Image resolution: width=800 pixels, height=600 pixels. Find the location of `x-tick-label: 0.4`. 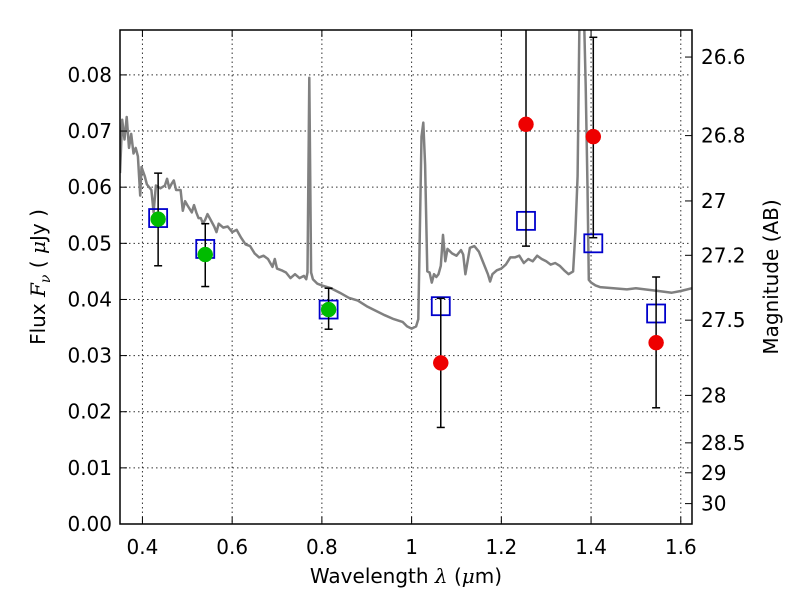

x-tick-label: 0.4 is located at coordinates (143, 547).